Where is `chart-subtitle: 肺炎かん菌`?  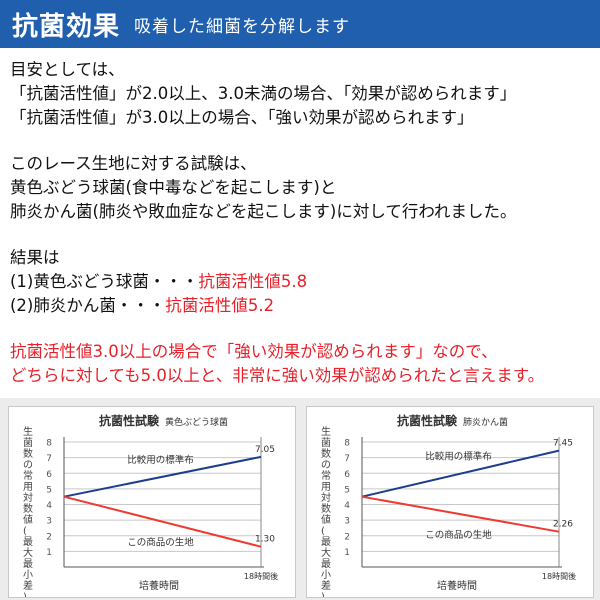 chart-subtitle: 肺炎かん菌 is located at coordinates (485, 422).